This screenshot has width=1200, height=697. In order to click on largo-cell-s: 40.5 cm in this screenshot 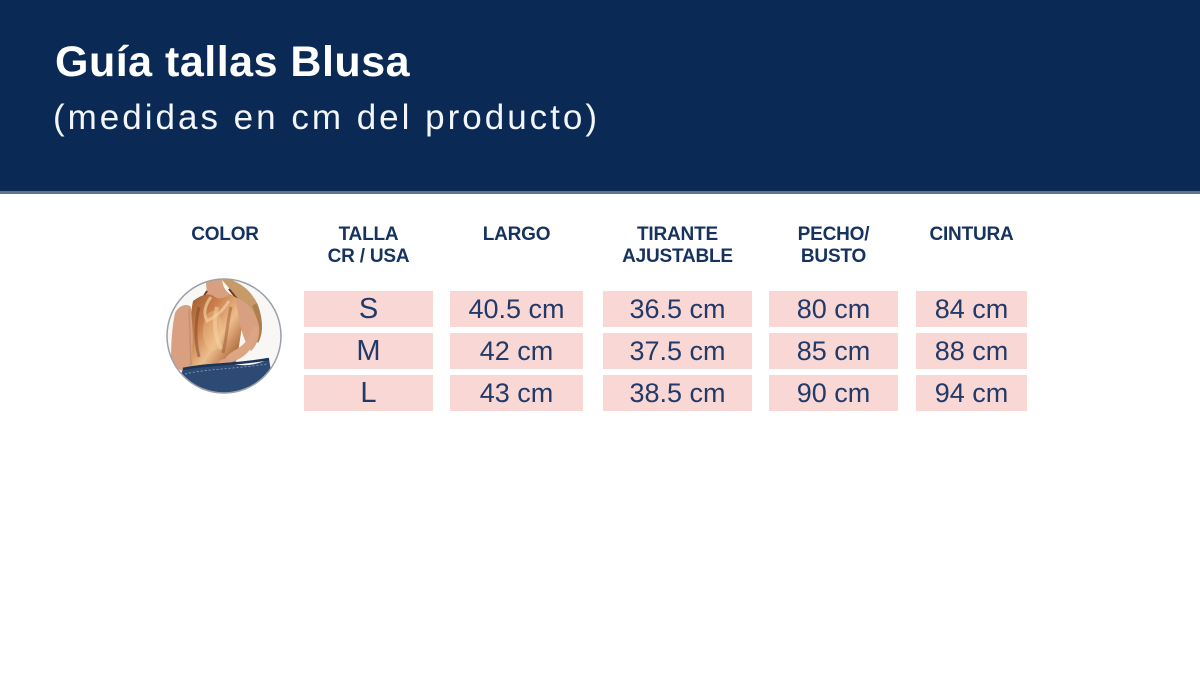, I will do `click(516, 309)`.